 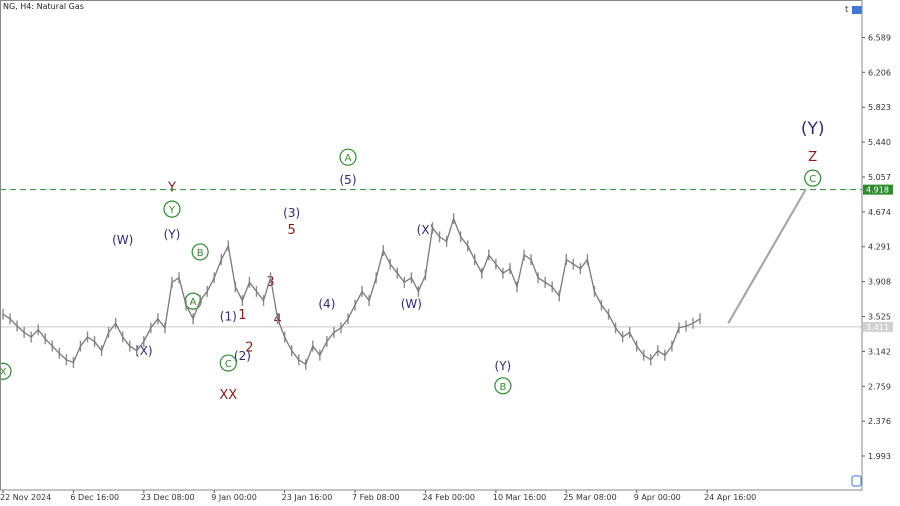 I want to click on wave-label-18: (4), so click(x=326, y=304).